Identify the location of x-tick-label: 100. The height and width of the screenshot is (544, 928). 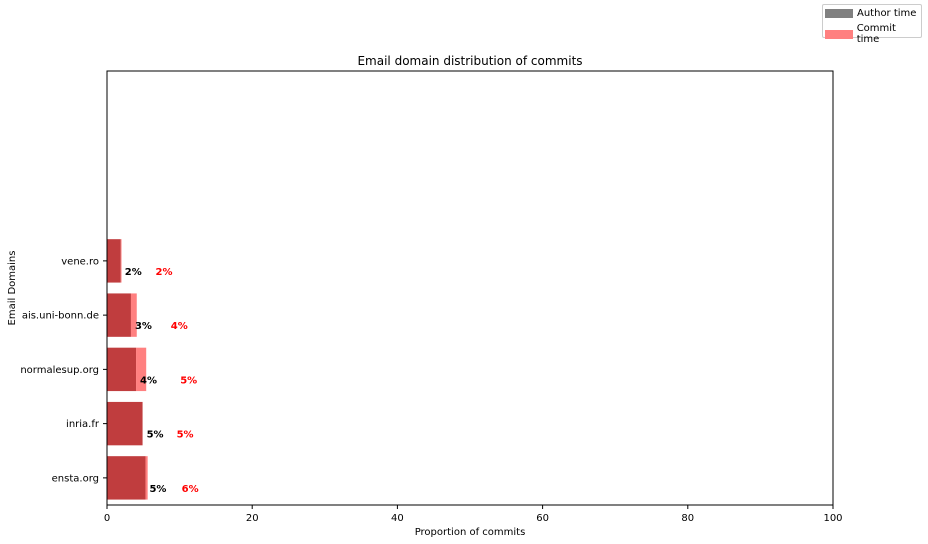
(832, 518).